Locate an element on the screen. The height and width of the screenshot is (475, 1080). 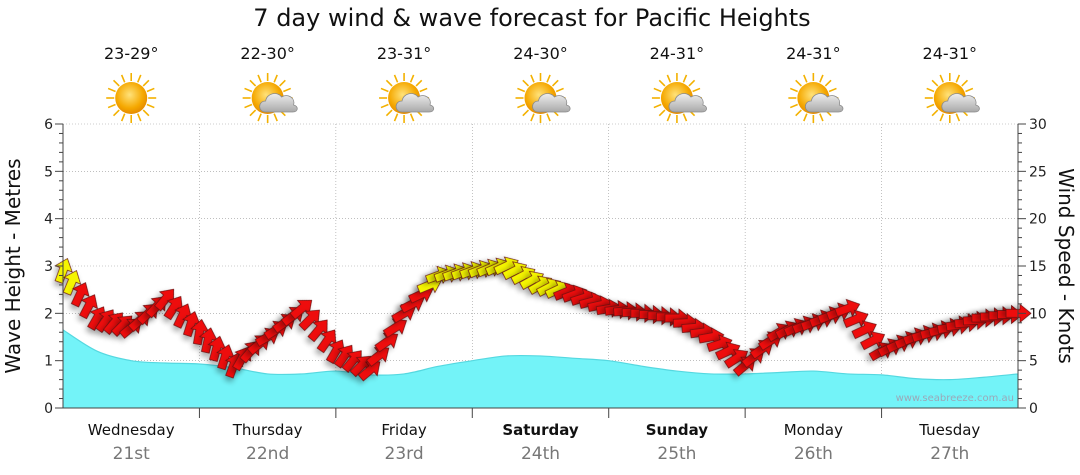
day-name-label: Thursday is located at coordinates (267, 430).